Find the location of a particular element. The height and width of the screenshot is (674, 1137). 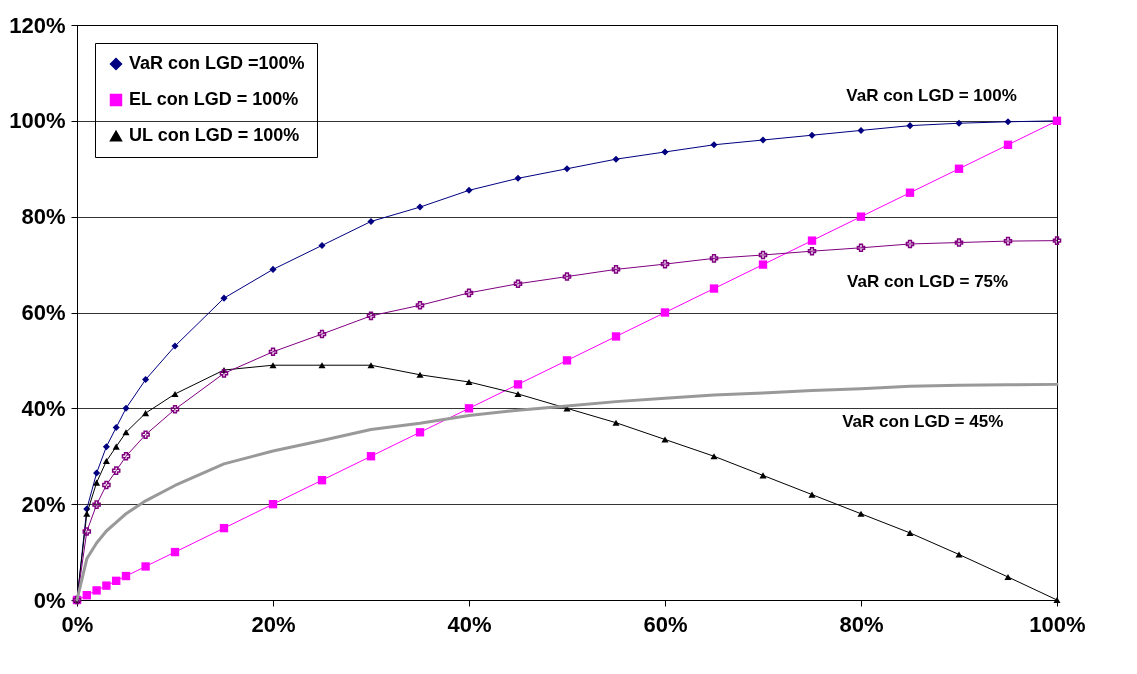

y-tick-label: 40% is located at coordinates (43, 408).